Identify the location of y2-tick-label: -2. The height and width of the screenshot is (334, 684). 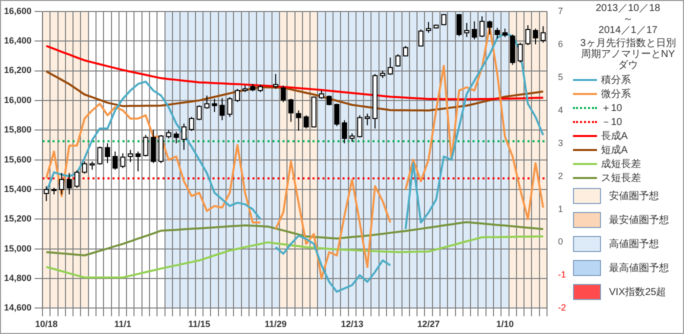
(562, 307).